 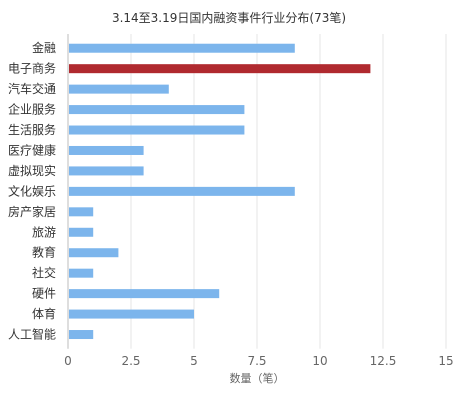 I want to click on category-label: 文化娱乐, so click(x=32, y=190).